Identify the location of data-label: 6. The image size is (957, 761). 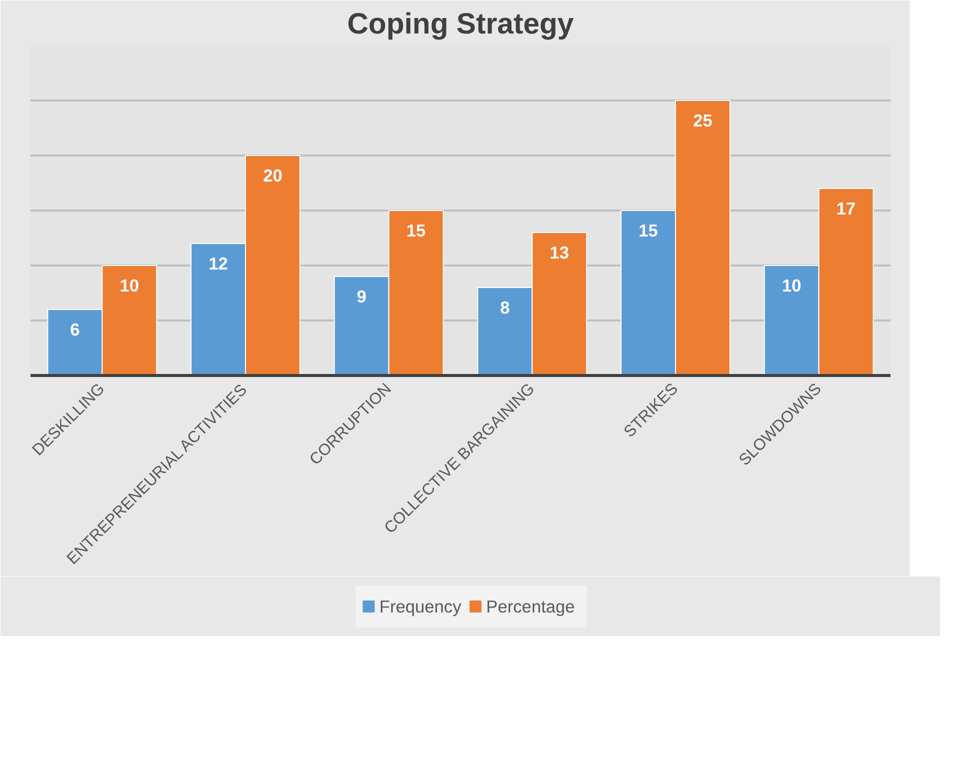
(75, 330).